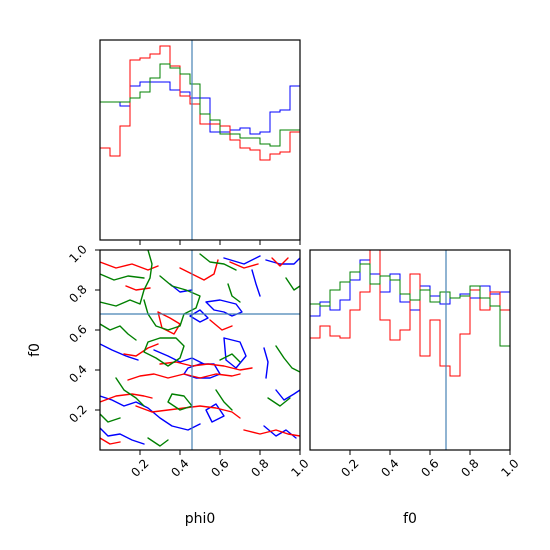 The width and height of the screenshot is (550, 550). I want to click on f0-histogram-frame, so click(410, 350).